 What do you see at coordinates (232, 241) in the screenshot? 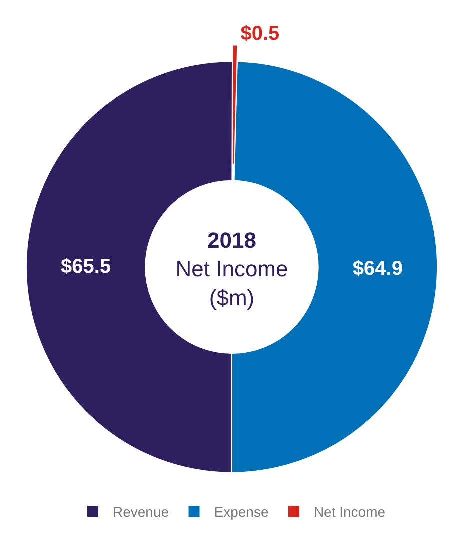
I see `text: 2018` at bounding box center [232, 241].